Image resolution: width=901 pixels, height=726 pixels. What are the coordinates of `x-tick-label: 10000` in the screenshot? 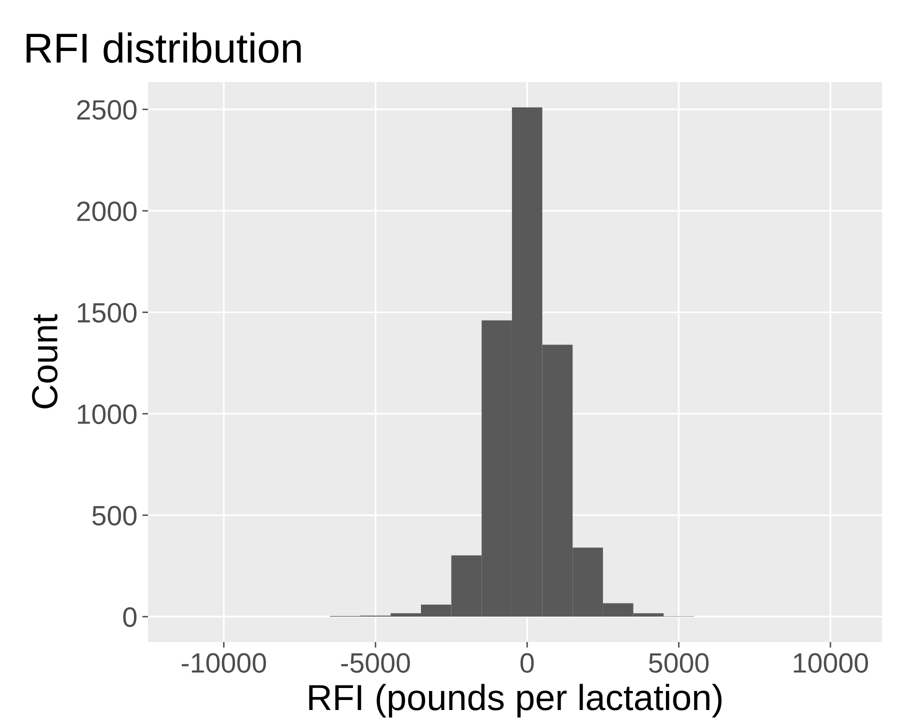 It's located at (831, 663).